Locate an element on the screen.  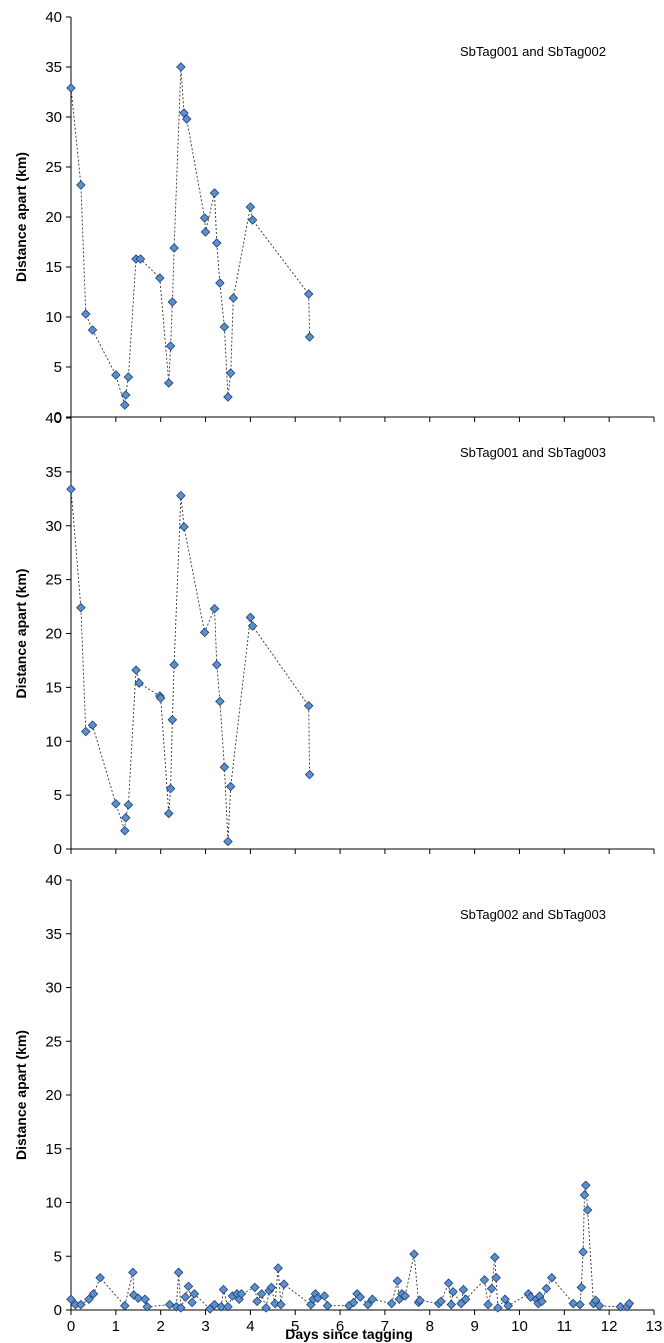
panel-label: SbTag002 and SbTag003 is located at coordinates (533, 914).